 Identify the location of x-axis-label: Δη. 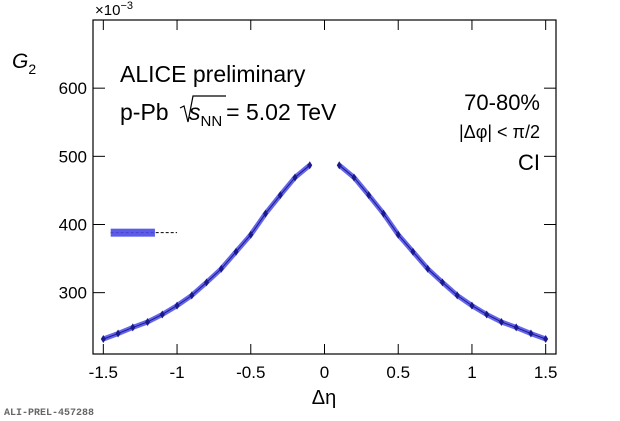
(324, 398).